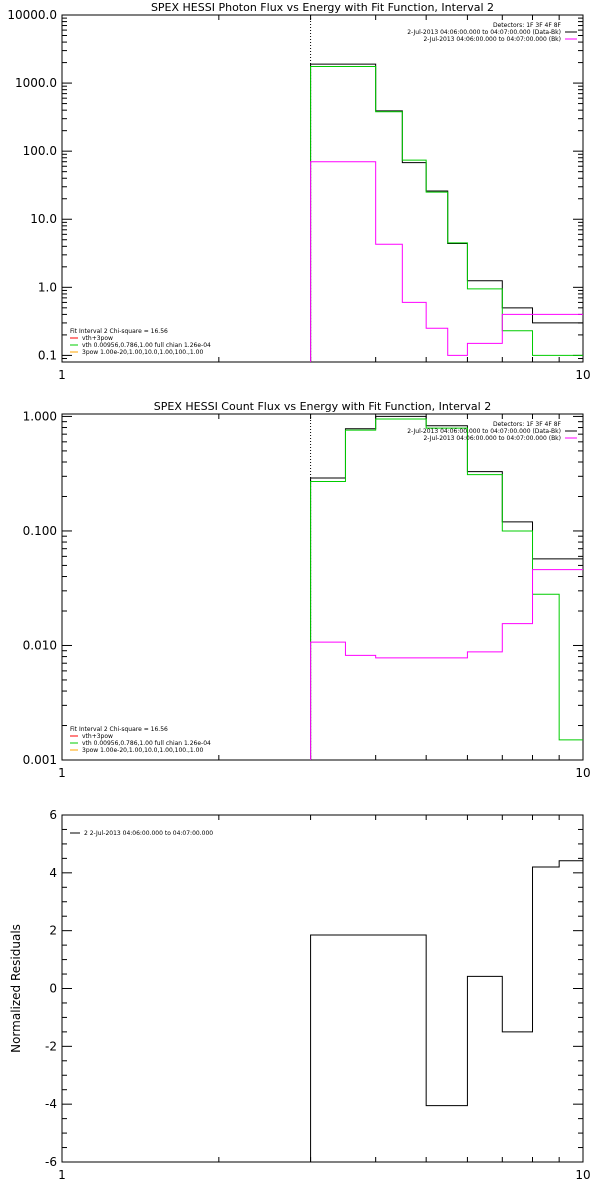 The height and width of the screenshot is (1200, 600). Describe the element at coordinates (36, 83) in the screenshot. I see `y-tick-label: 1000.0` at that location.